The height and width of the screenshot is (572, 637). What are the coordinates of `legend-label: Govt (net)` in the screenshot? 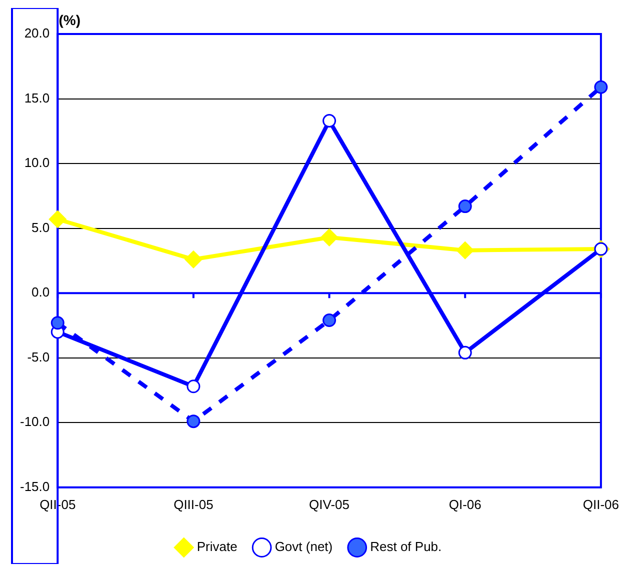 It's located at (303, 546).